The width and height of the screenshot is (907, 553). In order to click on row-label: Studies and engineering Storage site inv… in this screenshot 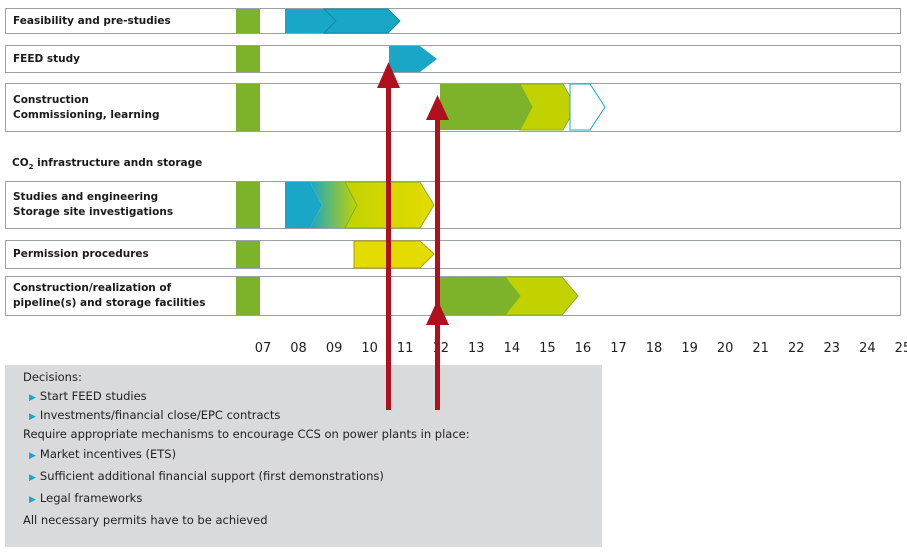, I will do `click(93, 205)`.